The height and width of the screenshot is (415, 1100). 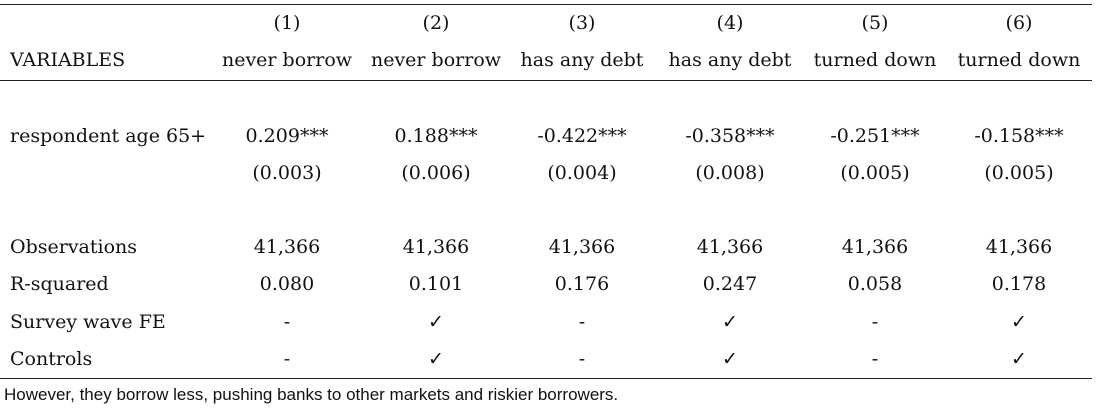 What do you see at coordinates (1019, 136) in the screenshot?
I see `coefficient-6: -0.158***` at bounding box center [1019, 136].